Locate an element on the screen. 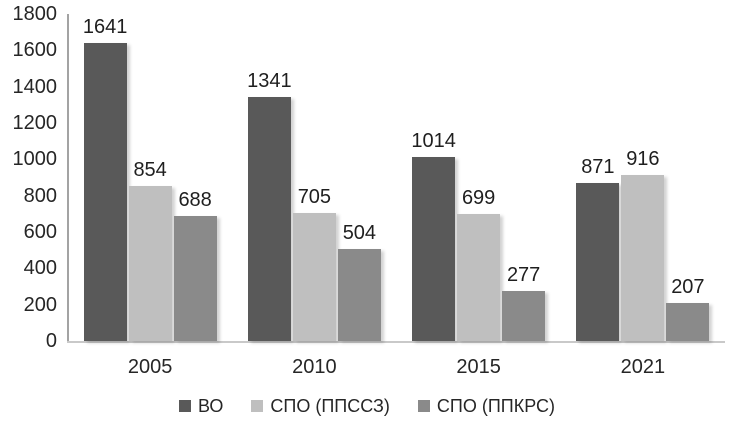  bar-value-label: 871 is located at coordinates (598, 167).